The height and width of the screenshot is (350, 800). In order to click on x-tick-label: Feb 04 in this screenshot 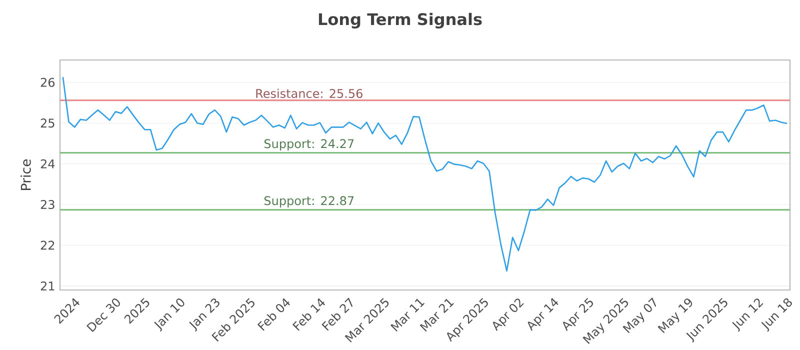, I will do `click(273, 314)`.